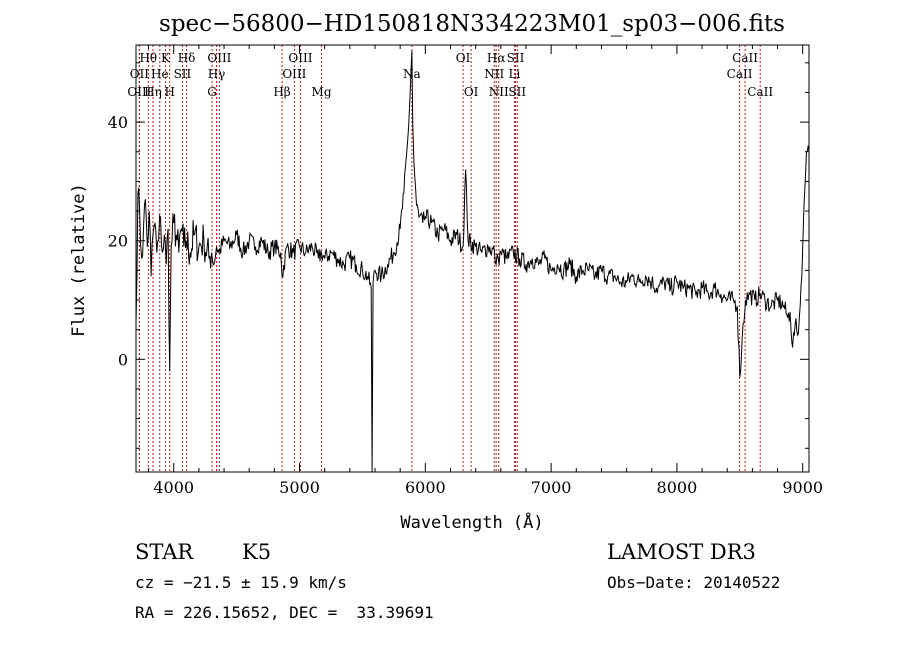  Describe the element at coordinates (551, 487) in the screenshot. I see `x-tick-label-3: 7000` at that location.